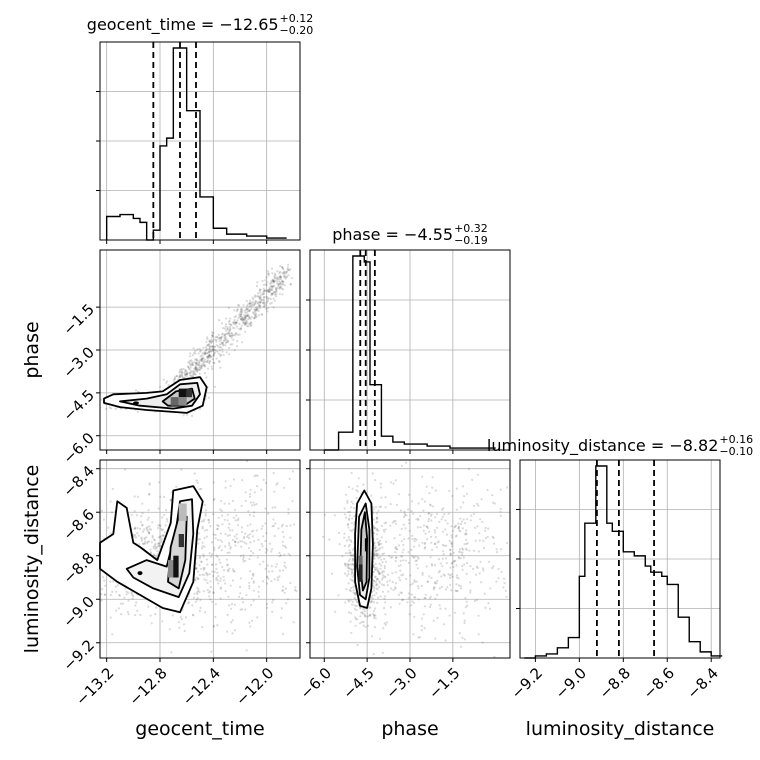 This screenshot has width=760, height=760. What do you see at coordinates (527, 683) in the screenshot?
I see `x-tick-label: −9.2` at bounding box center [527, 683].